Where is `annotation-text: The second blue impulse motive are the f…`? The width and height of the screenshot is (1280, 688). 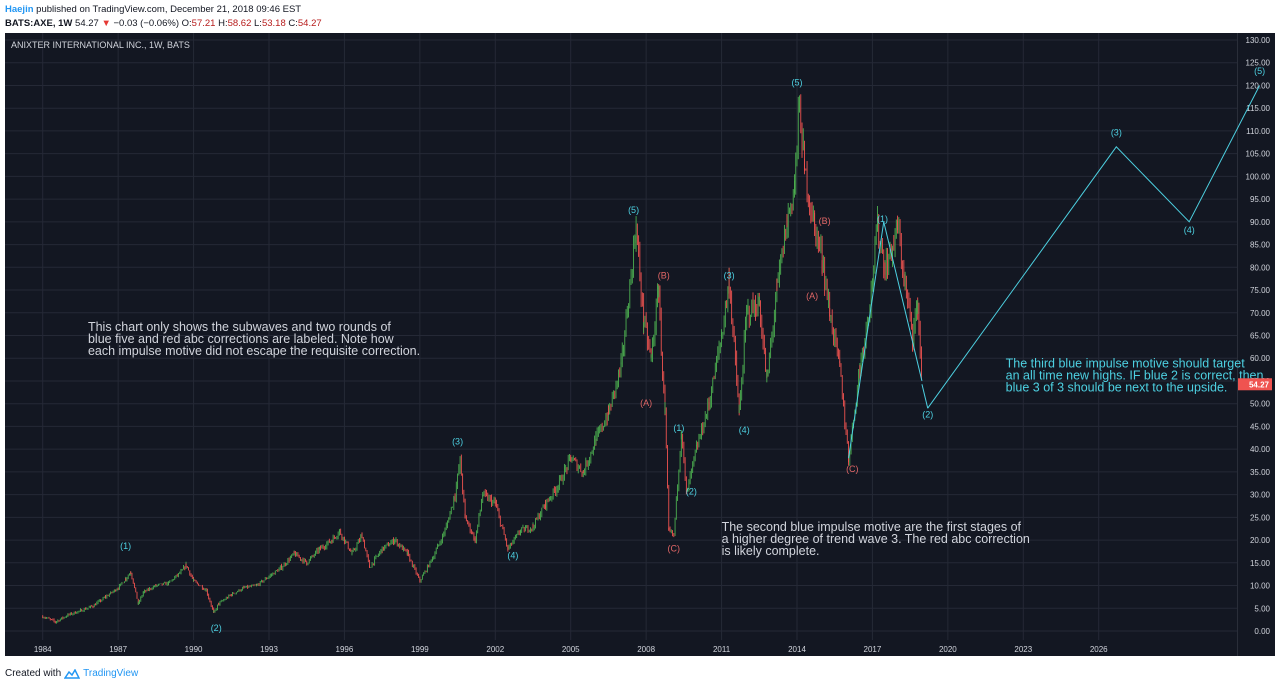
annotation-text: The second blue impulse motive are the f… is located at coordinates (872, 527).